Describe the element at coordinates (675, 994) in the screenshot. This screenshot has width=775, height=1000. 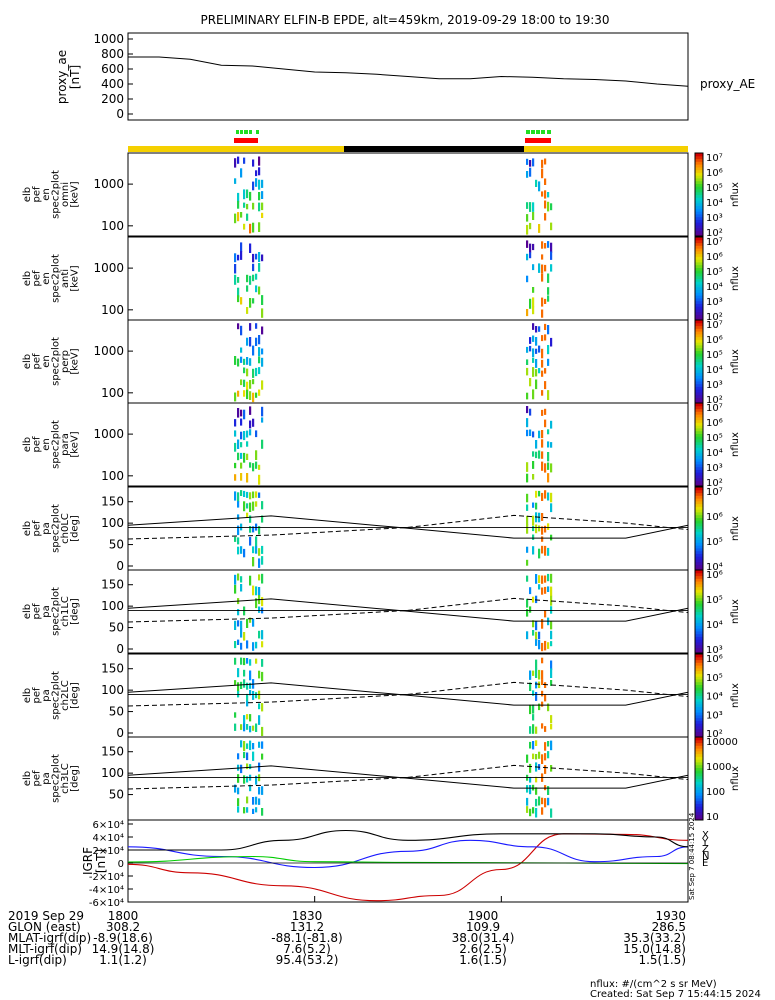
I see `created-note: Created: Sat Sep 7 15:44:15 2024` at that location.